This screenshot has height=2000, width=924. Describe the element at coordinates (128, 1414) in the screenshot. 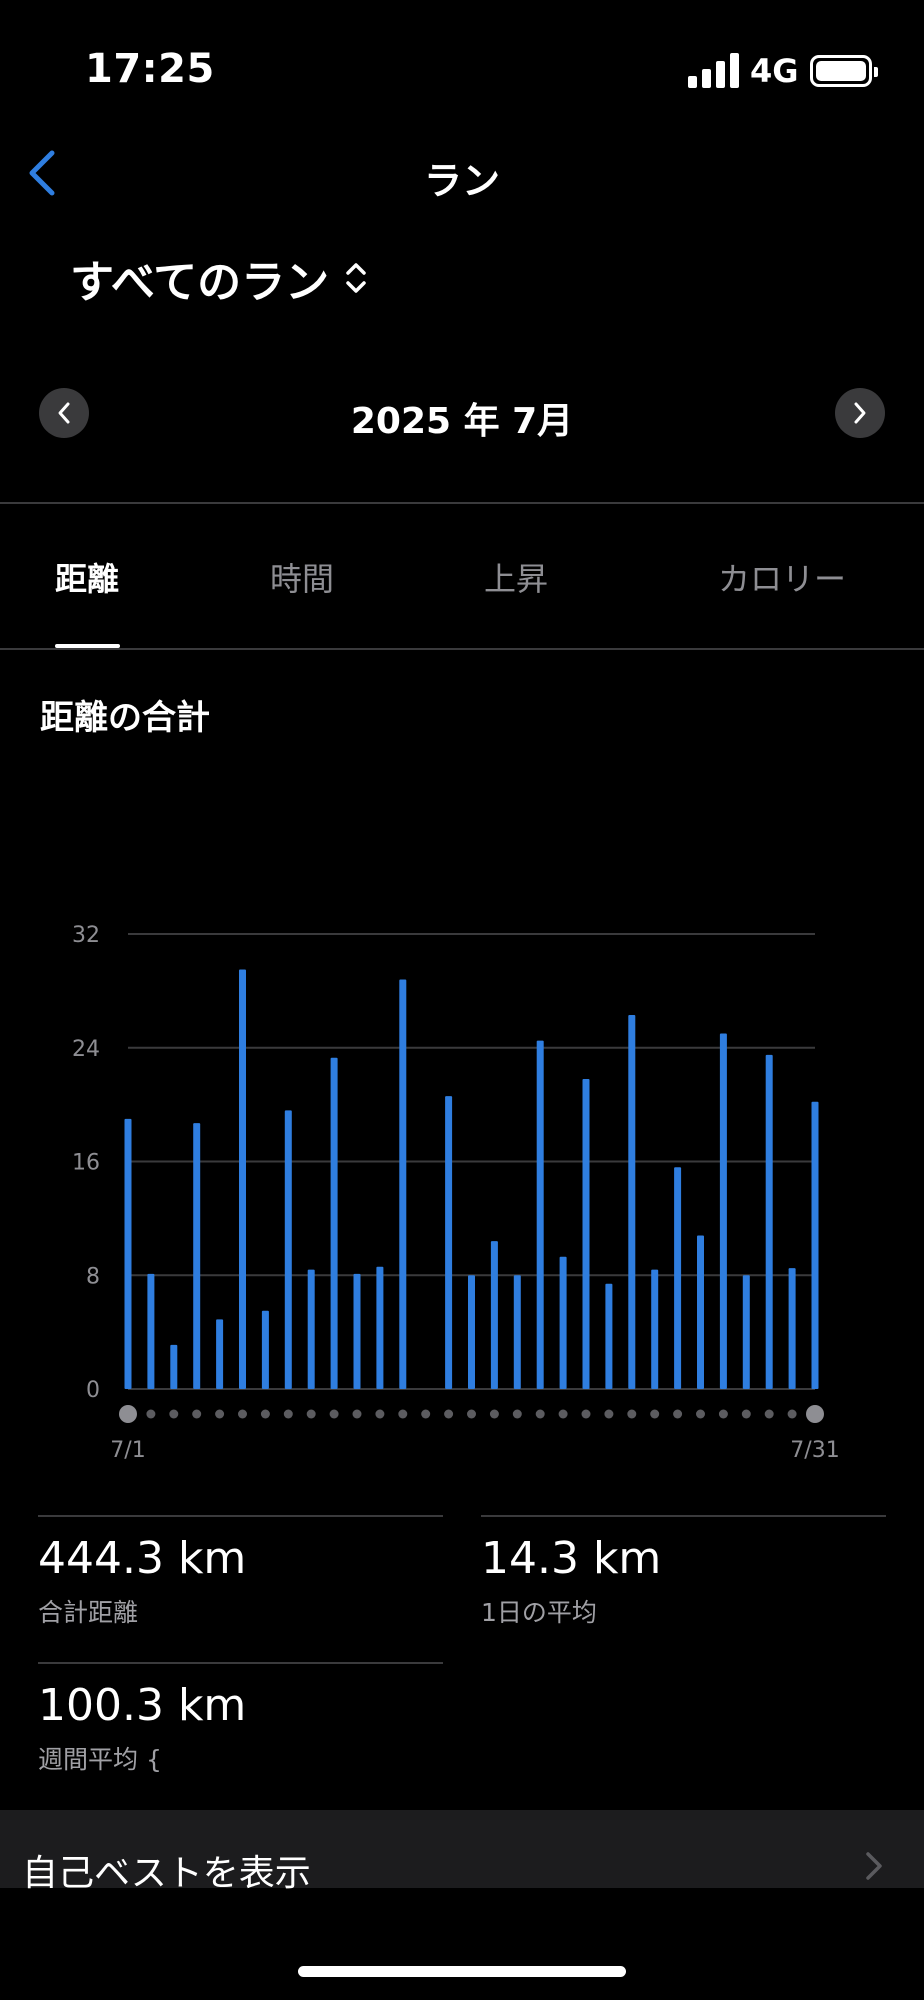

I see `day-dot-7/1` at that location.